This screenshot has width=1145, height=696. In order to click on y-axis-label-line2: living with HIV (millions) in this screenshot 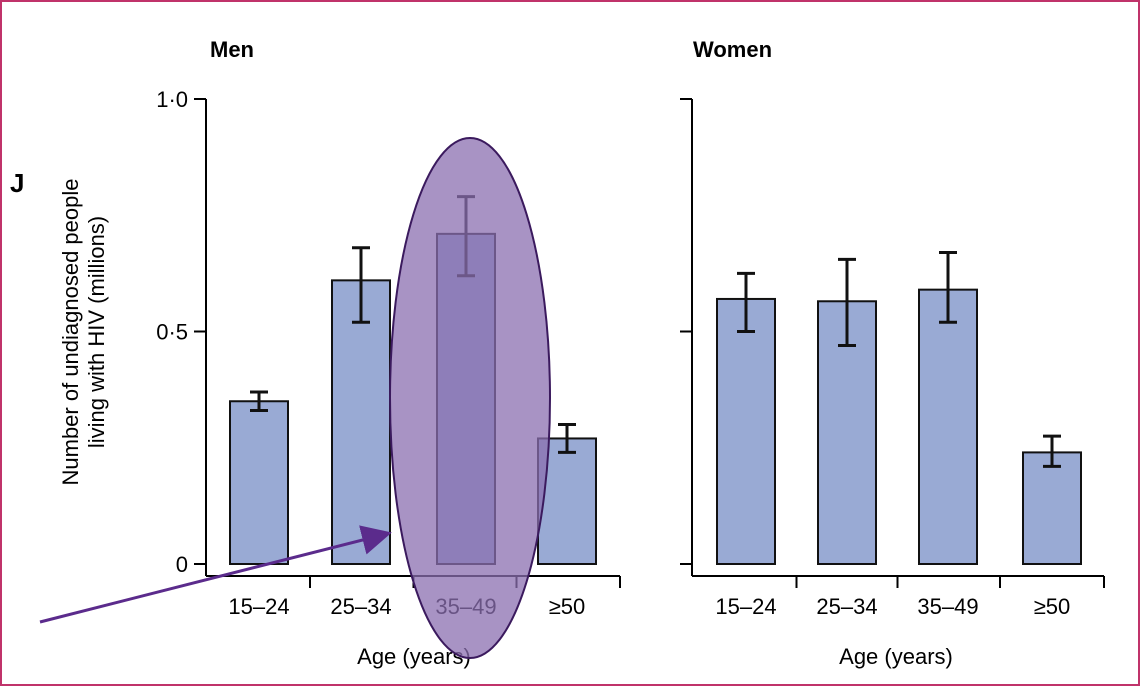, I will do `click(96, 332)`.